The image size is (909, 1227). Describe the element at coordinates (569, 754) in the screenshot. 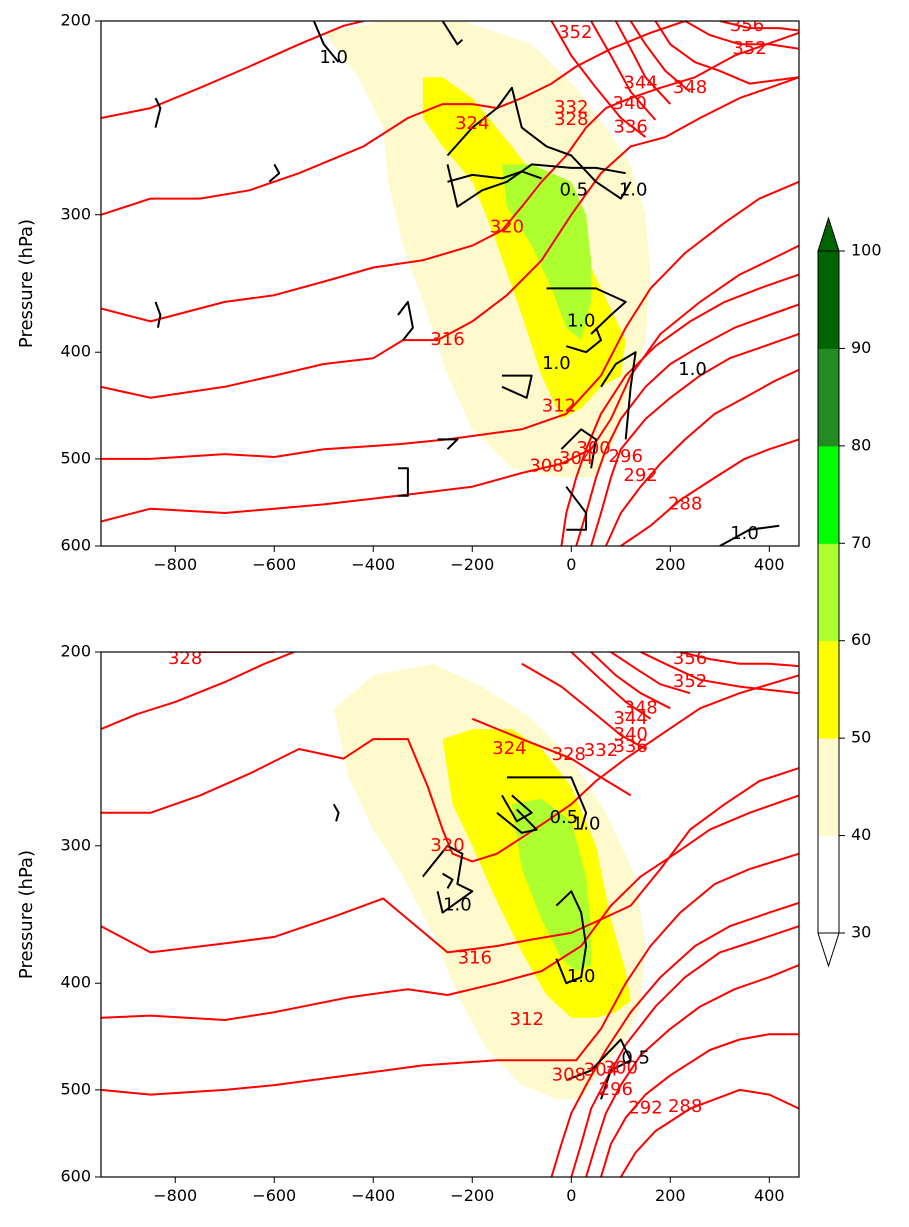

I see `theta-contour-label: 328` at that location.